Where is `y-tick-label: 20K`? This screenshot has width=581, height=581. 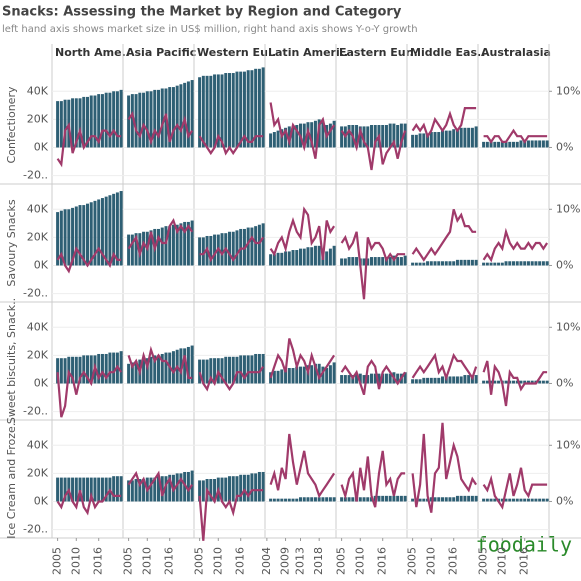 y-tick-label: 20K is located at coordinates (38, 118).